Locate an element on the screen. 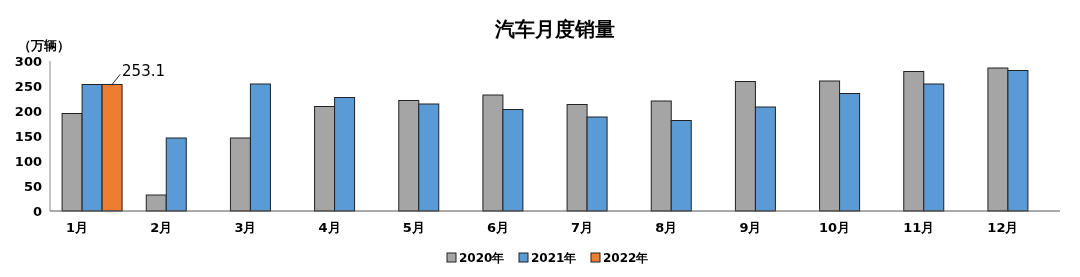  y-tick-label: 200 is located at coordinates (28, 111).